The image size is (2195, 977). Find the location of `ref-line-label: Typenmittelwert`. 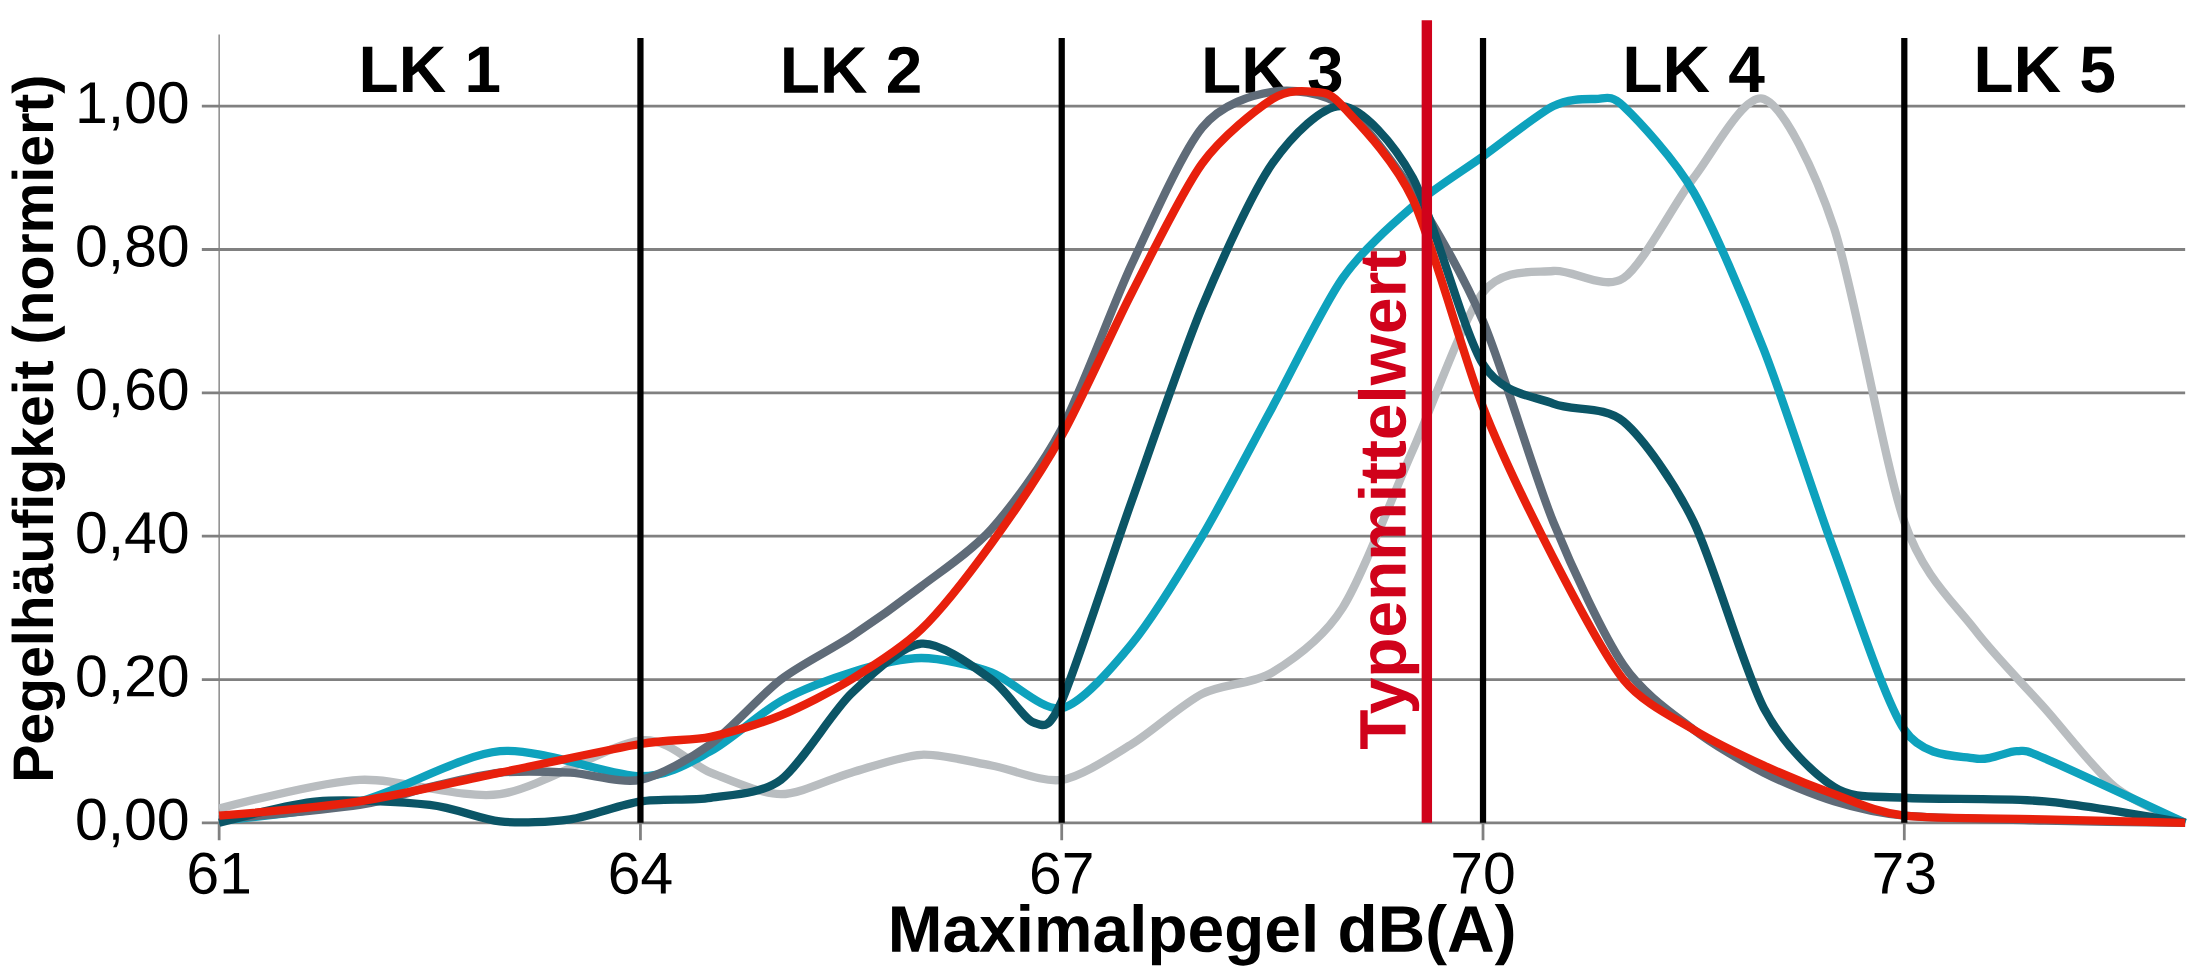

ref-line-label: Typenmittelwert is located at coordinates (1388, 499).